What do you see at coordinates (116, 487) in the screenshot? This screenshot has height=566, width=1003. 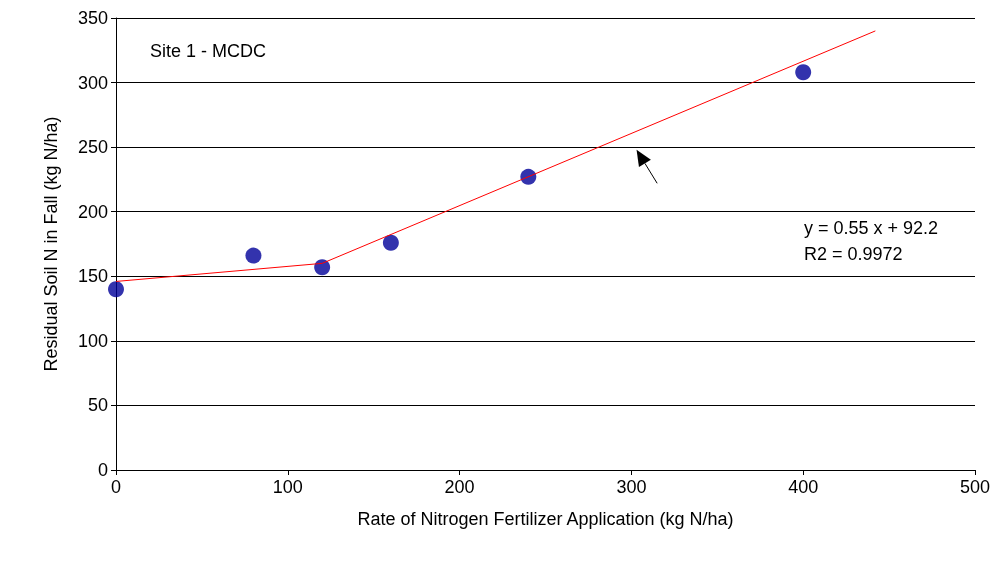 I see `x-tick-label: 0` at bounding box center [116, 487].